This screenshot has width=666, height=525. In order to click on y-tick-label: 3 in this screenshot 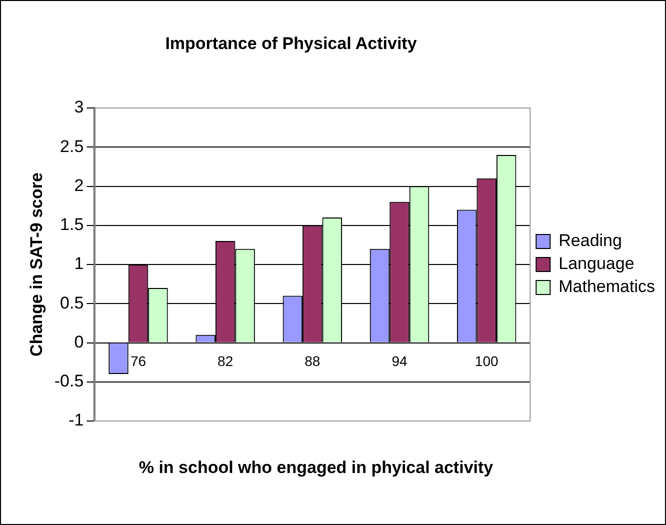, I will do `click(79, 107)`.